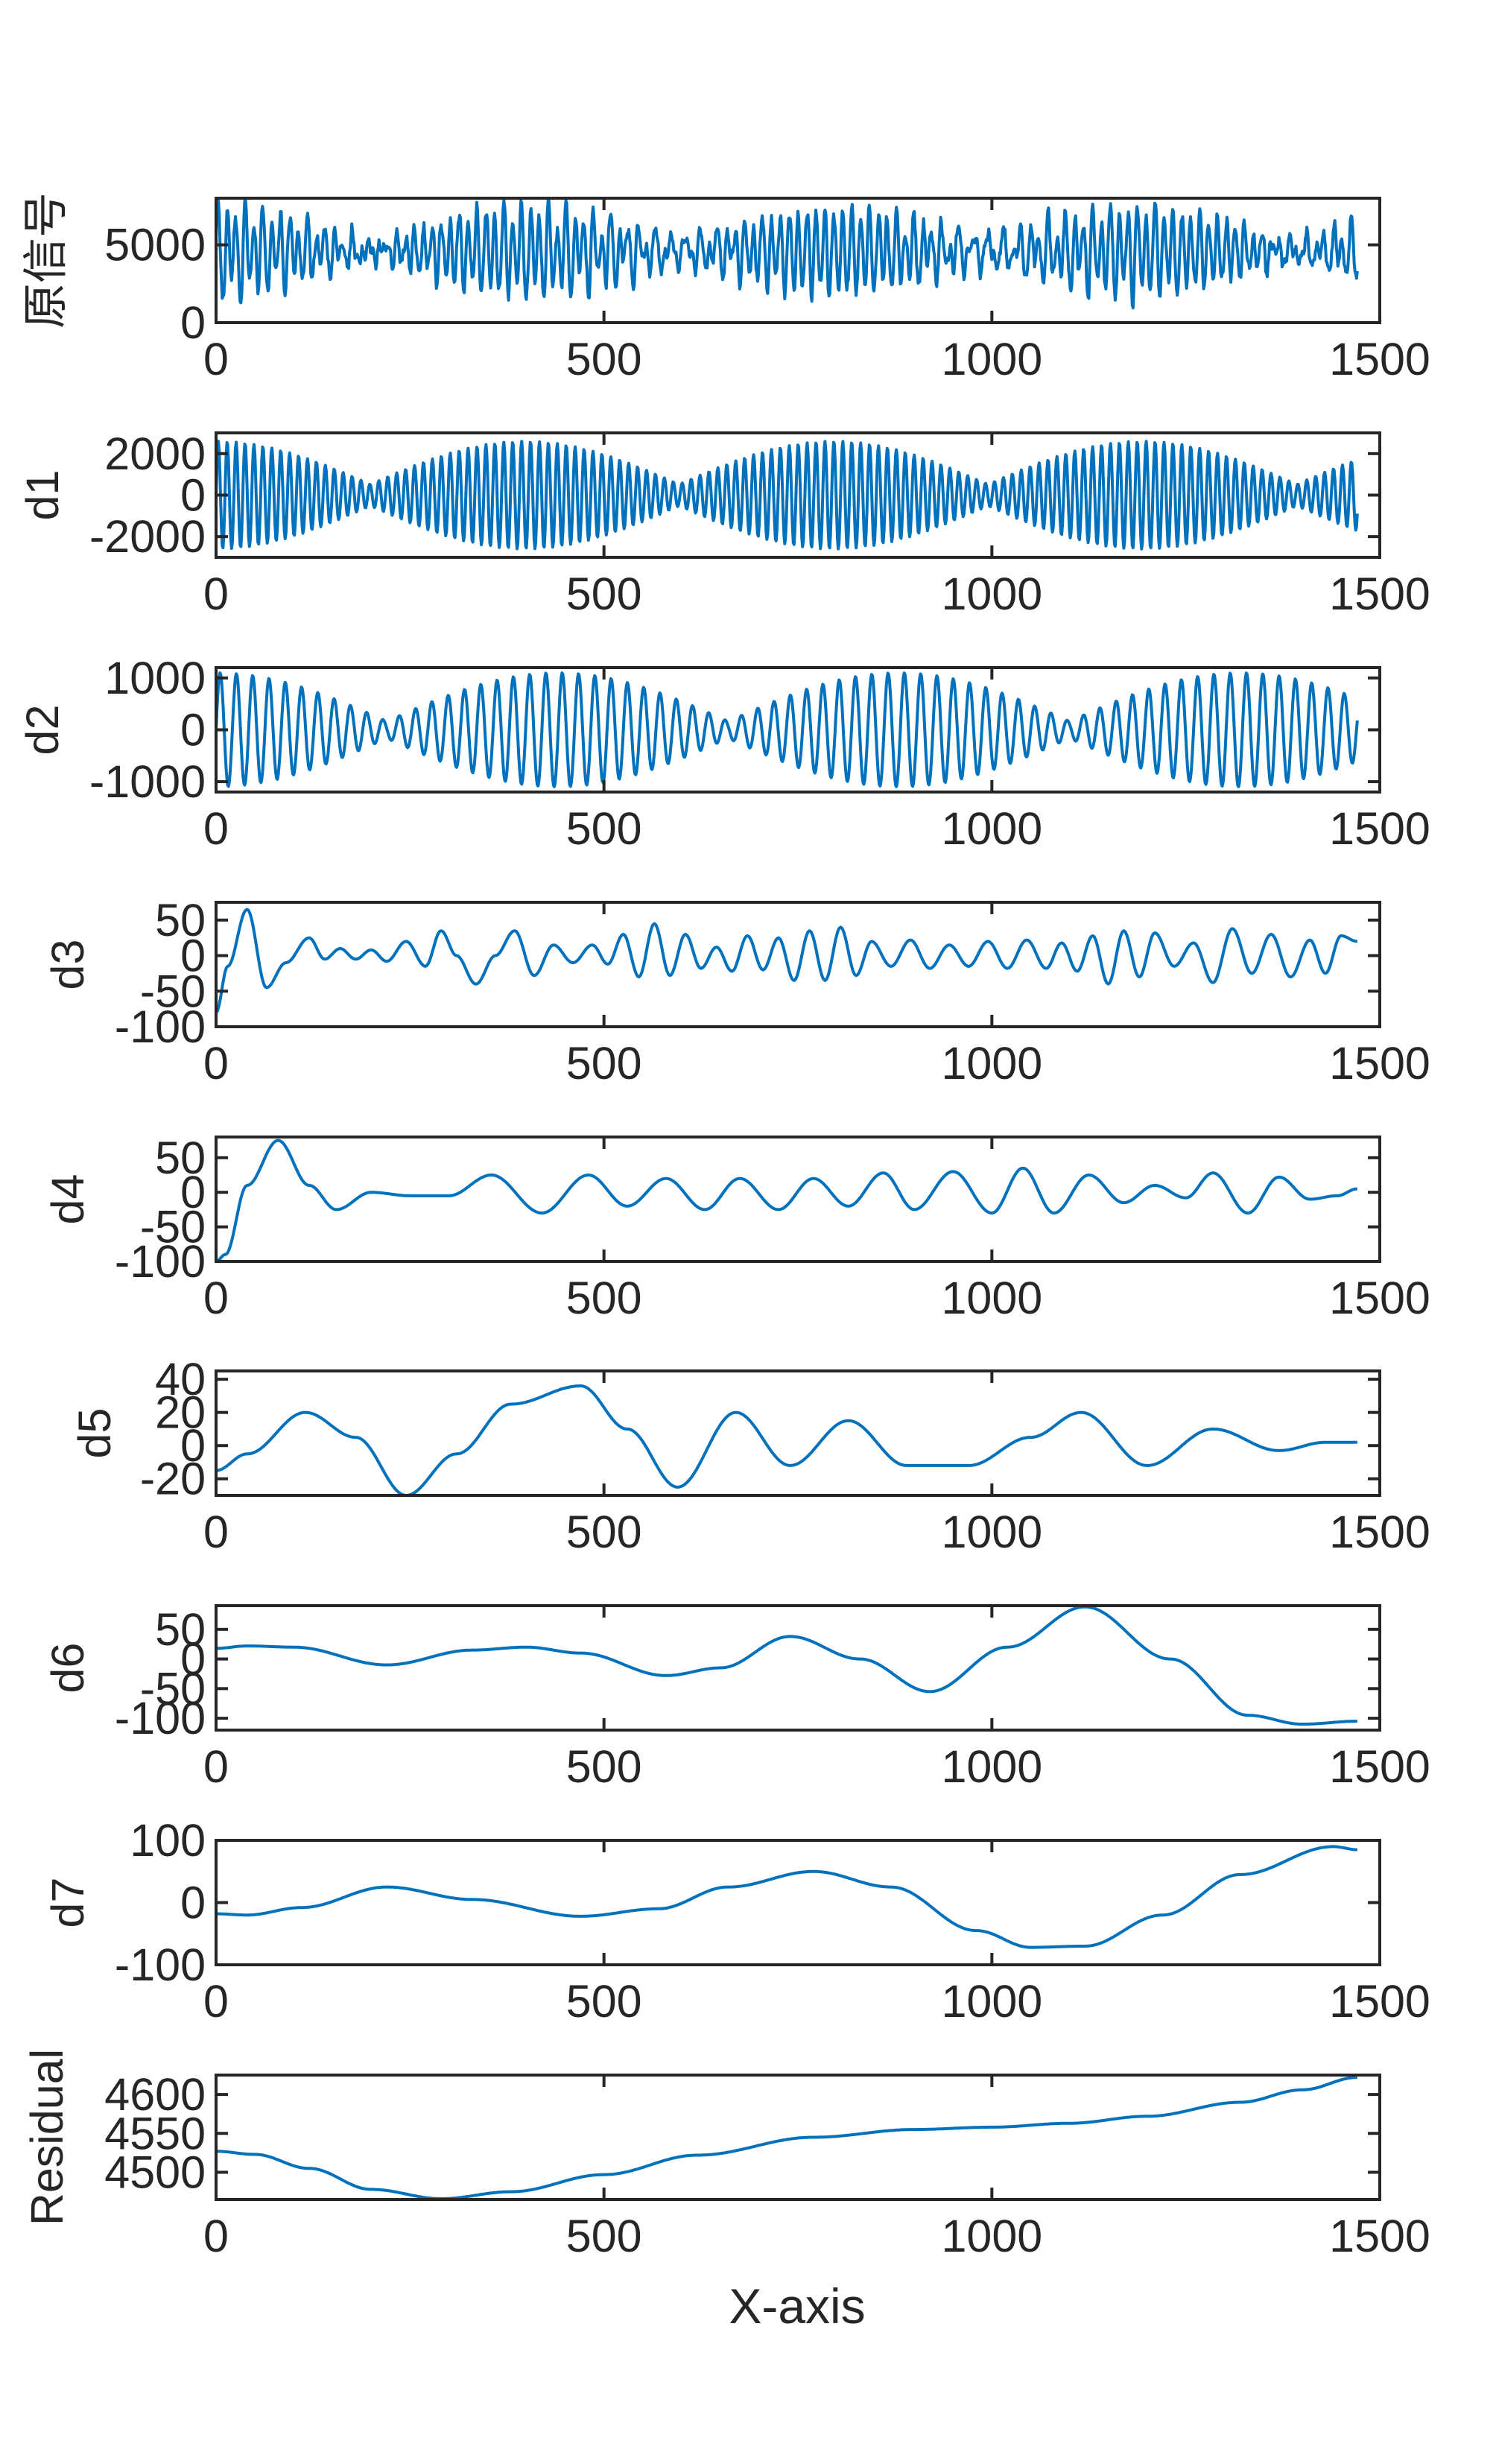 The image size is (1496, 2464). Describe the element at coordinates (155, 678) in the screenshot. I see `y-tick-label: 1000` at that location.